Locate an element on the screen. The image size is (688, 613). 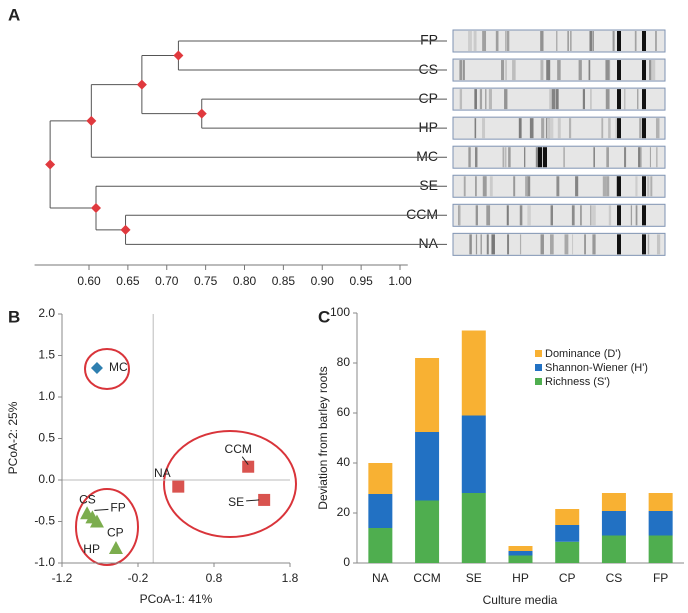
x-tick-label: 0.60 is located at coordinates (89, 281).